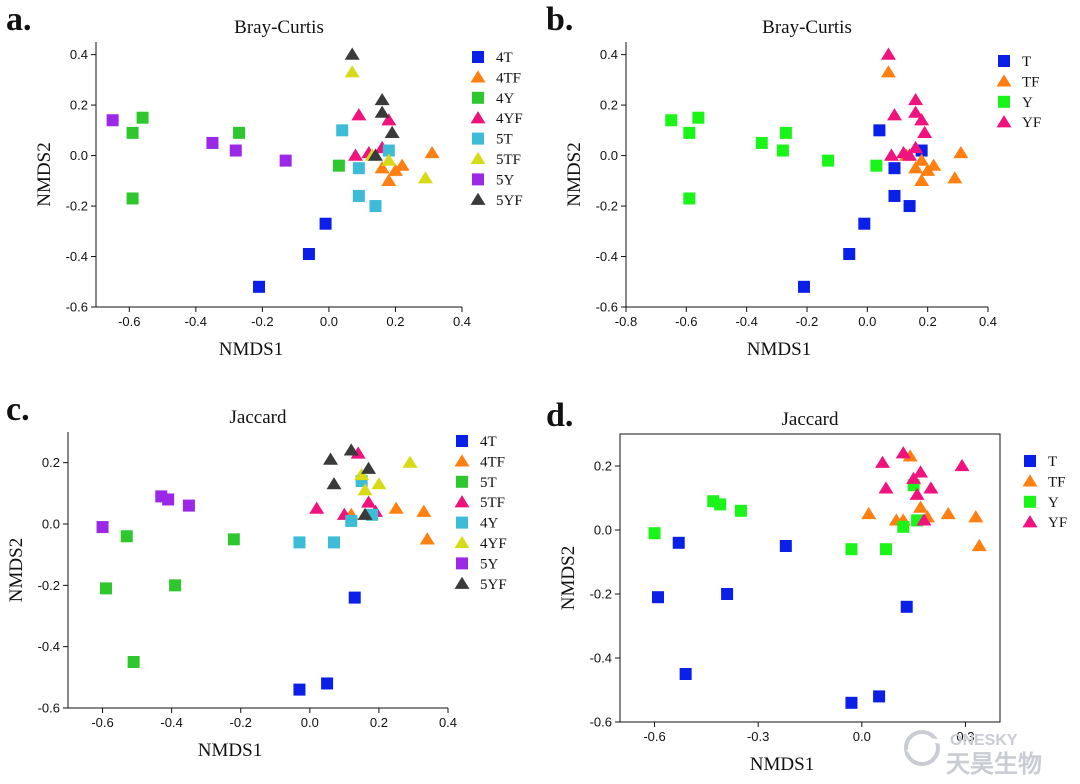 This screenshot has width=1080, height=784. Describe the element at coordinates (278, 175) in the screenshot. I see `axis-lines` at that location.